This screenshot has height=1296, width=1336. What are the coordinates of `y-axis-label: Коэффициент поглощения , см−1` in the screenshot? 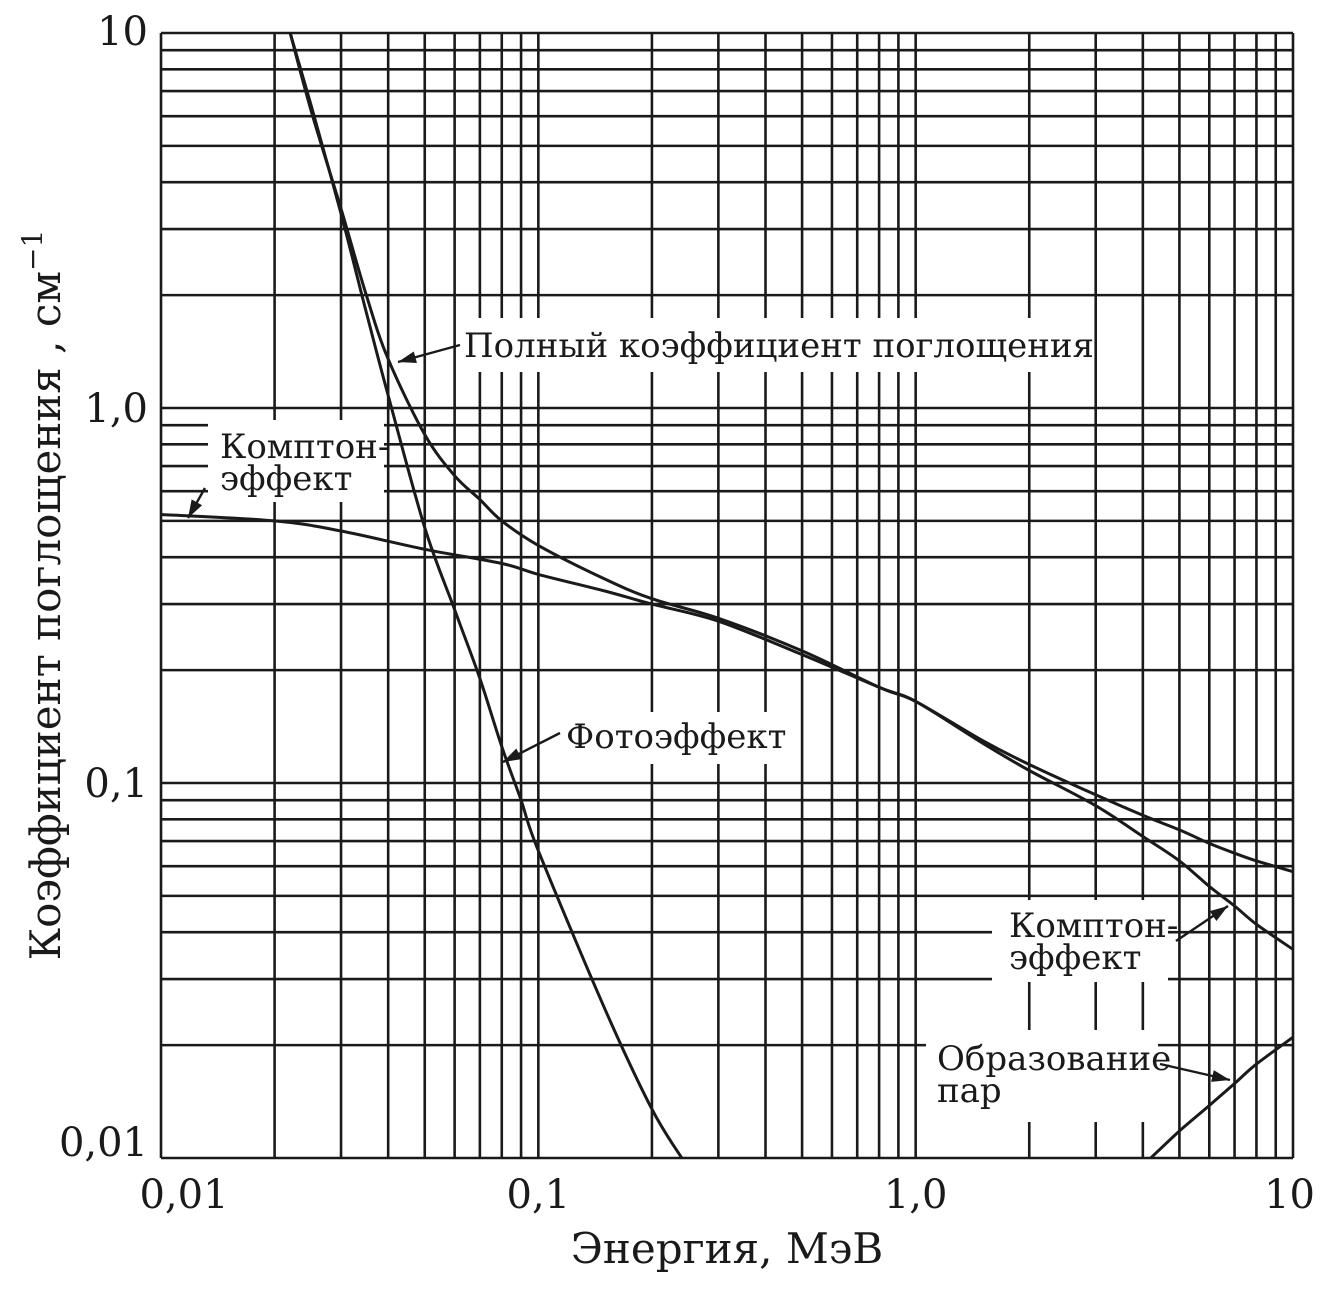 It's located at (43, 595).